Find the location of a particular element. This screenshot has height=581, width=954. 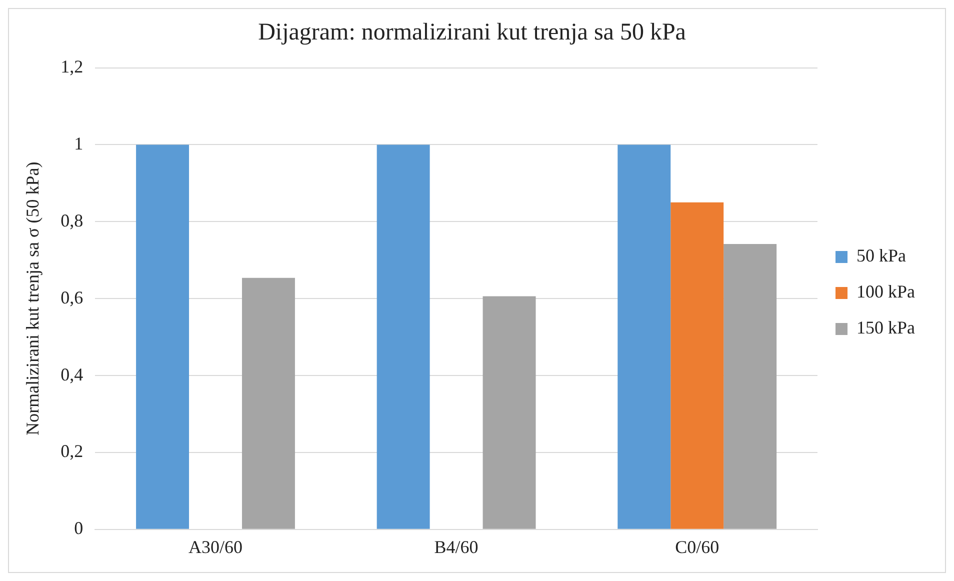

y-tick-label: 0,4 is located at coordinates (72, 374).